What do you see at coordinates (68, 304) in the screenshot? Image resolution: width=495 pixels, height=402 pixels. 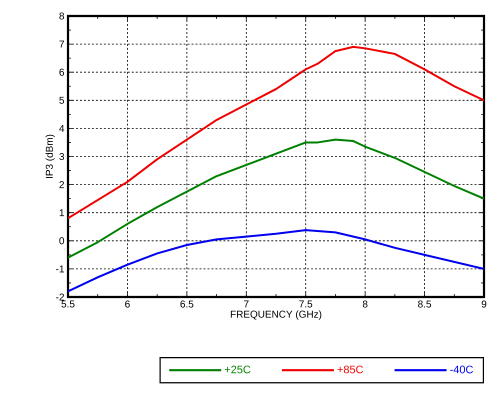 I see `x-tick-label: 5.5` at bounding box center [68, 304].